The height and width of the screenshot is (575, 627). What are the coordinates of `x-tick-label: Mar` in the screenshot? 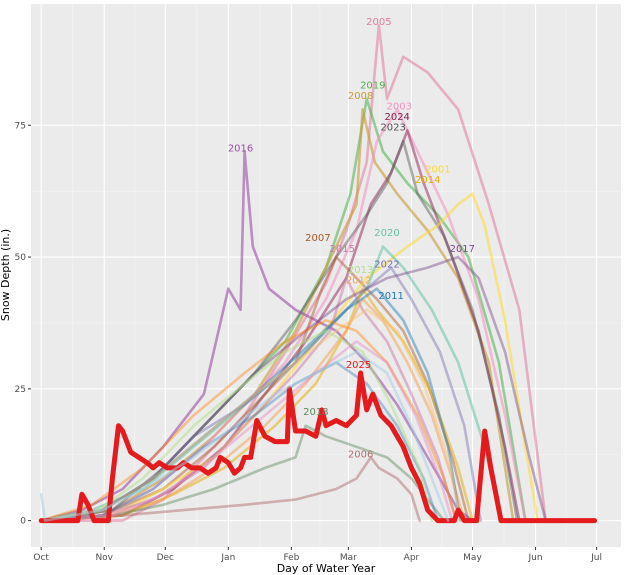 It's located at (348, 558).